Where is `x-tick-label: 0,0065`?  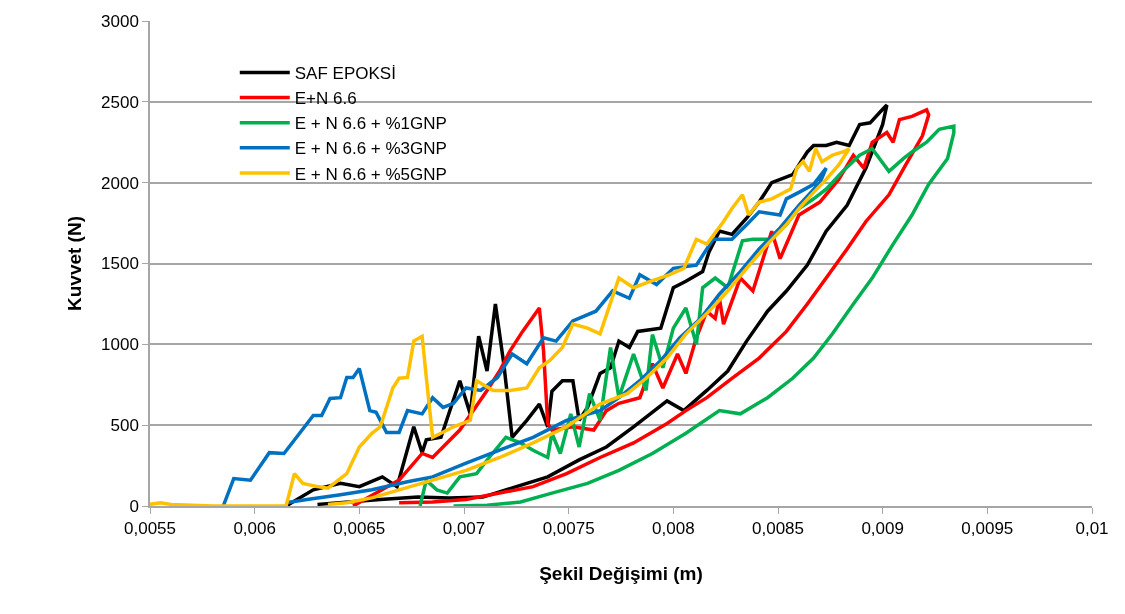 x-tick-label: 0,0065 is located at coordinates (359, 529).